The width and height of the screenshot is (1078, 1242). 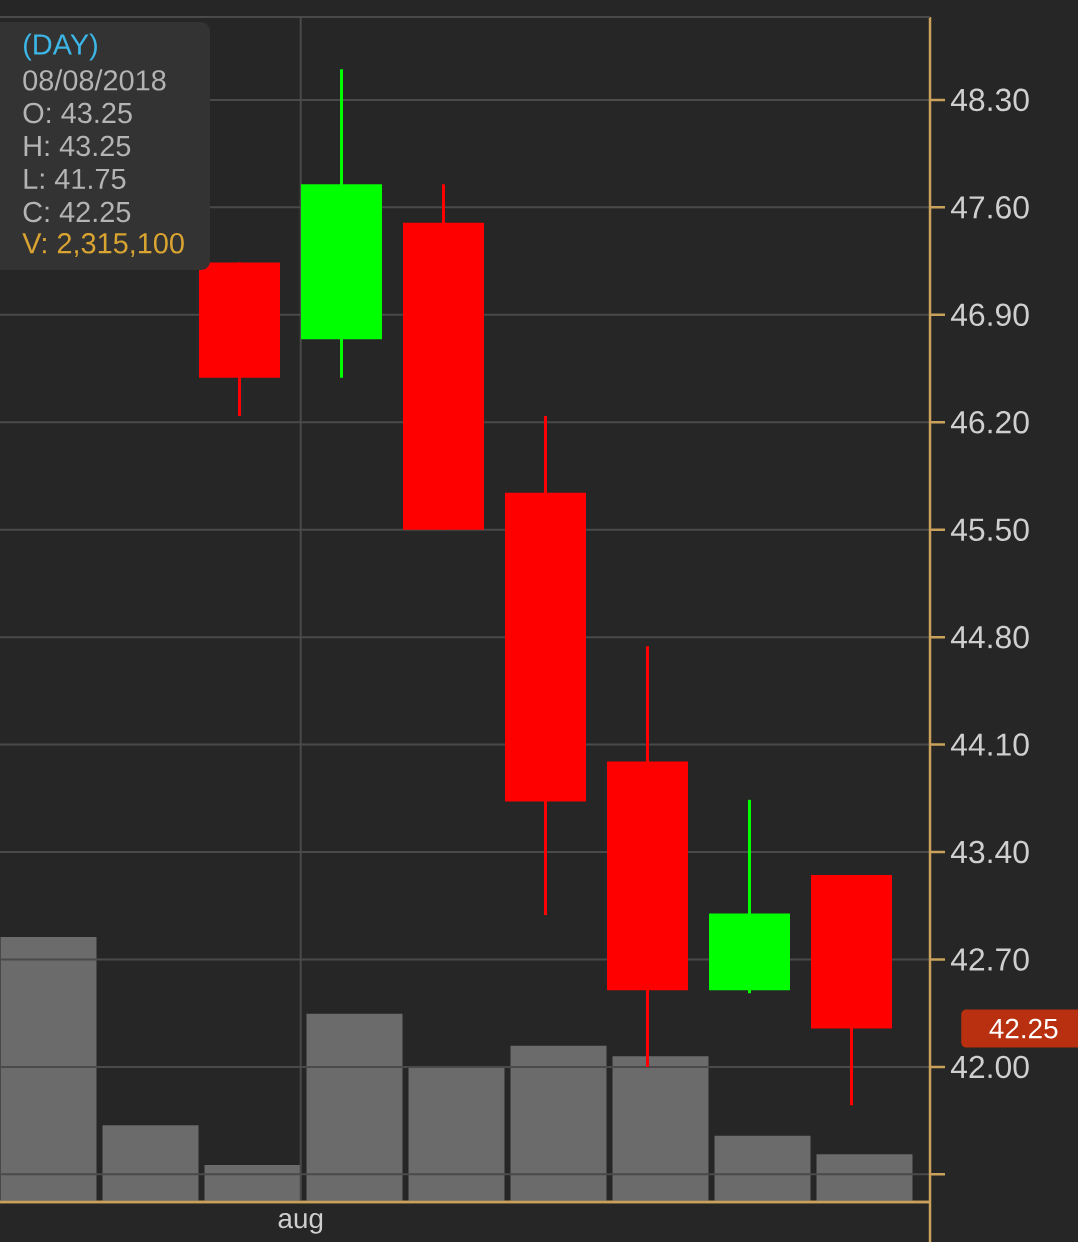 What do you see at coordinates (300, 1223) in the screenshot?
I see `x-tick-label: aug` at bounding box center [300, 1223].